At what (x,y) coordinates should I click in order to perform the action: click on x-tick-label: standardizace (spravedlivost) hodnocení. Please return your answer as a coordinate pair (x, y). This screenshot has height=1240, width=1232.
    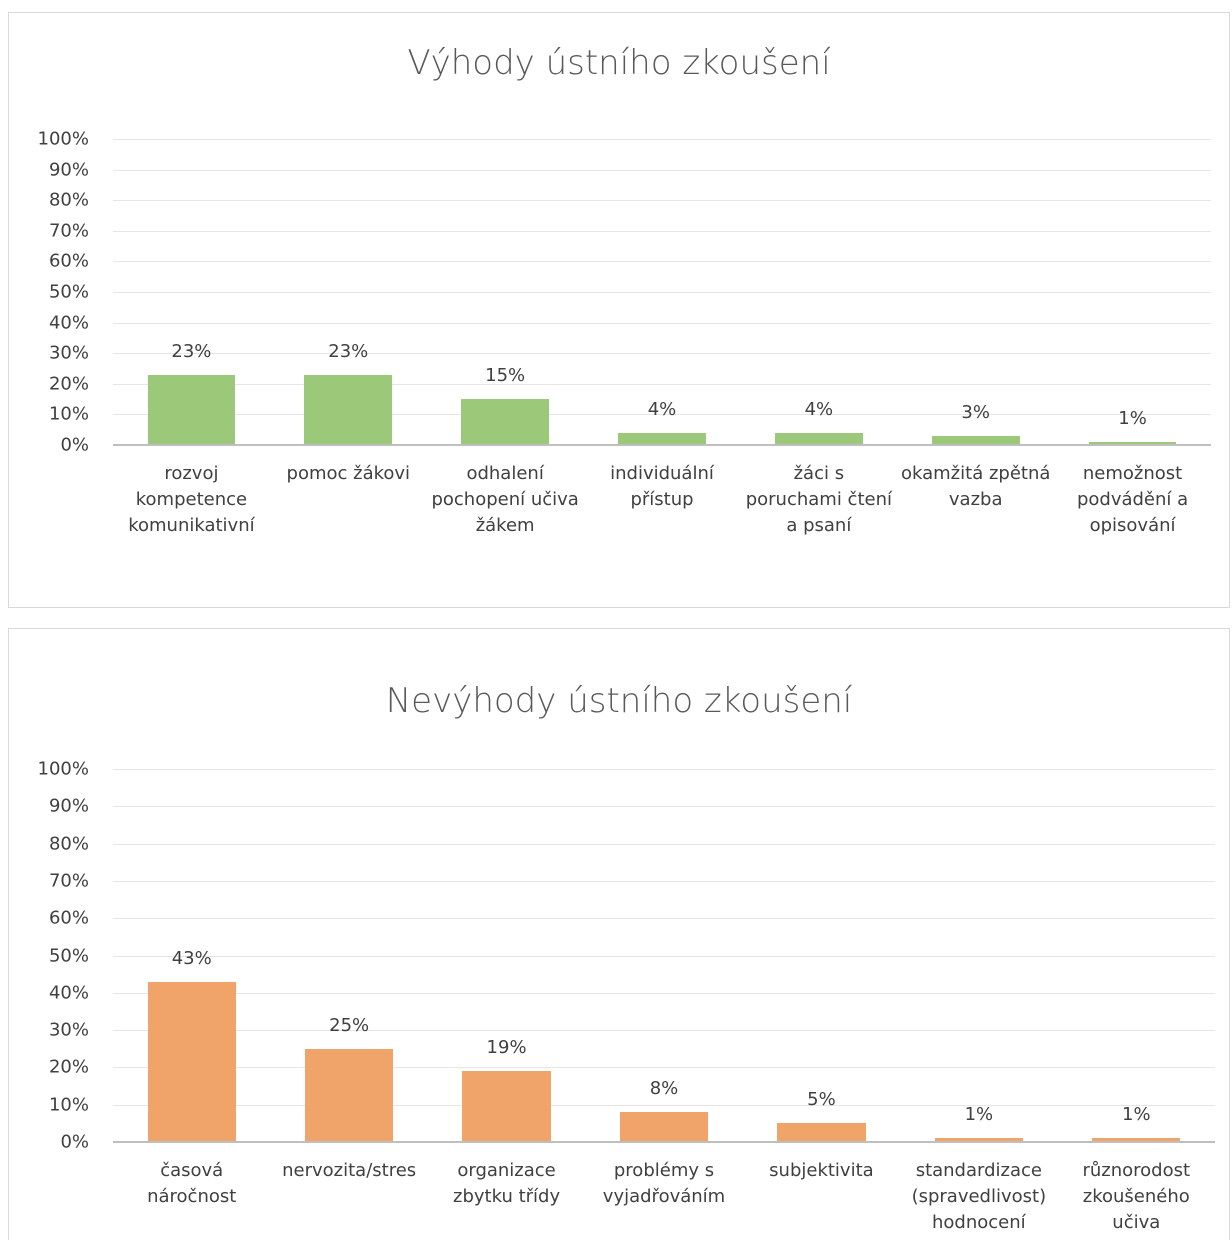
    Looking at the image, I should click on (979, 1196).